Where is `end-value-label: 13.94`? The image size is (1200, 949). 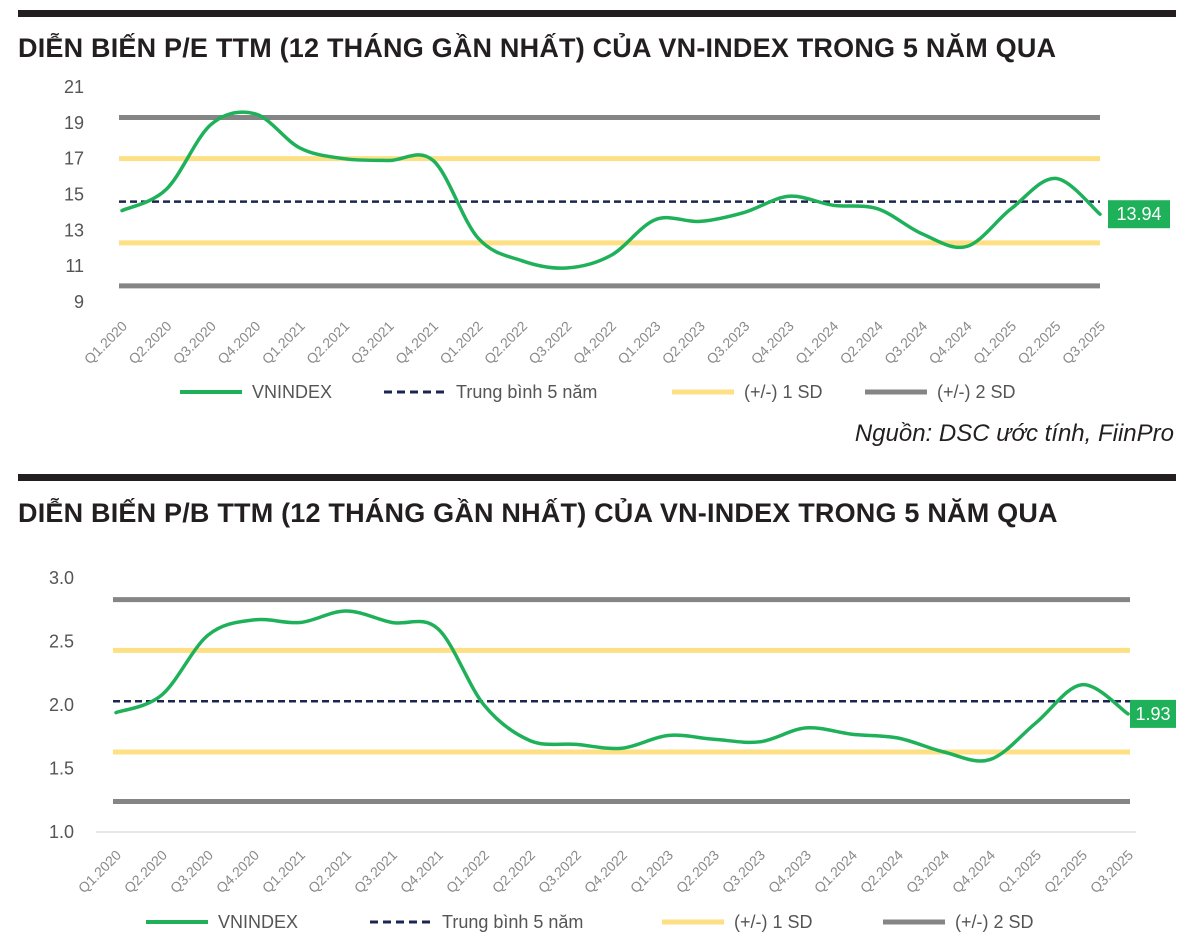 end-value-label: 13.94 is located at coordinates (1138, 214).